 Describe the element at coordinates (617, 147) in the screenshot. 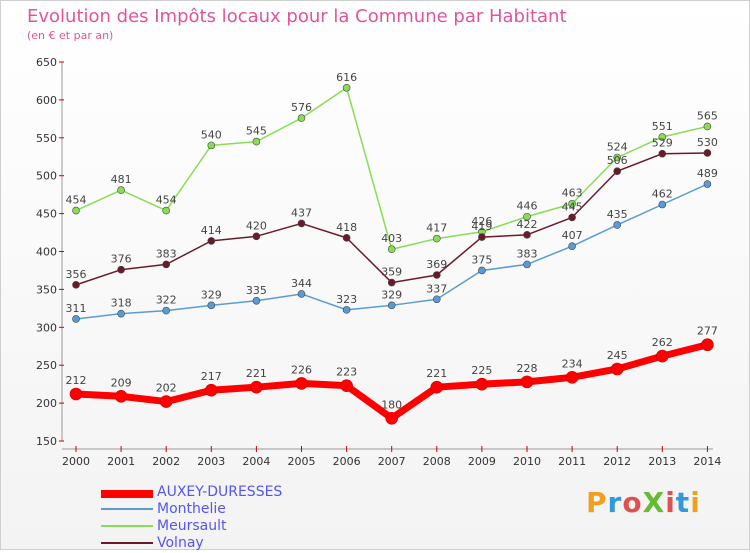

I see `data-label: 524` at that location.